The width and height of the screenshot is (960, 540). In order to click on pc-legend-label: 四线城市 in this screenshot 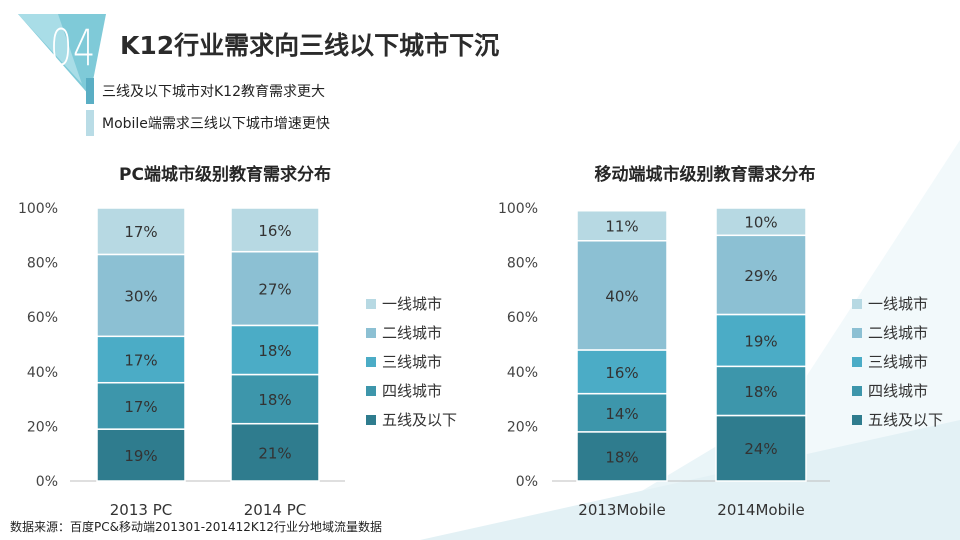, I will do `click(412, 391)`.